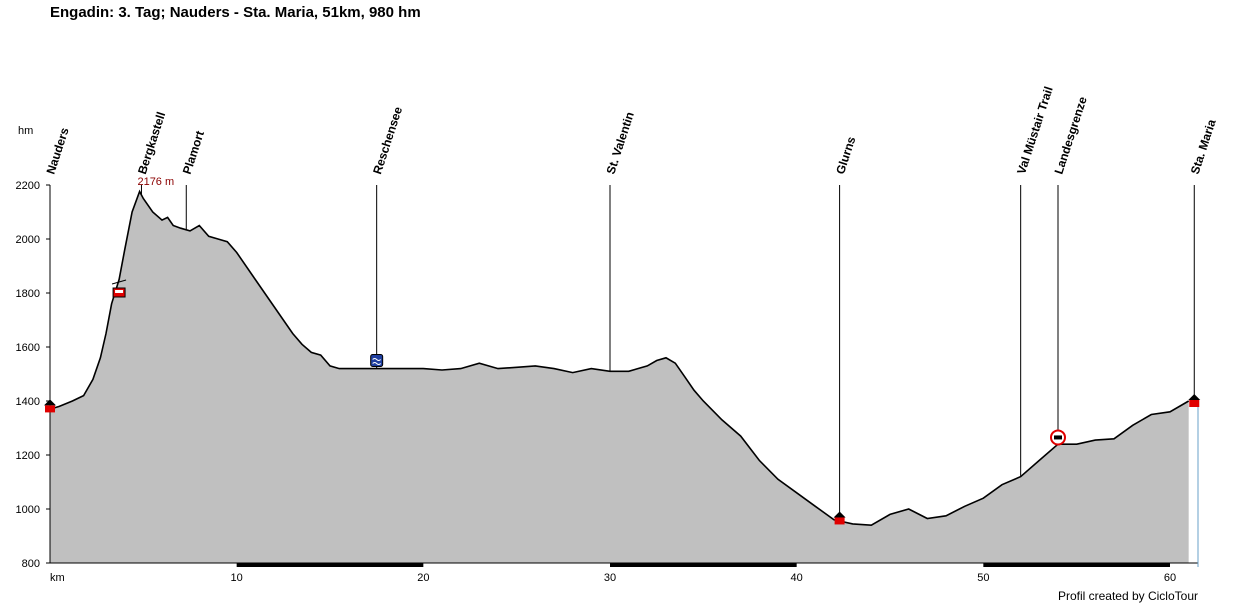 This screenshot has width=1248, height=603. Describe the element at coordinates (155, 182) in the screenshot. I see `peak-elevation-label: 2176 m` at that location.